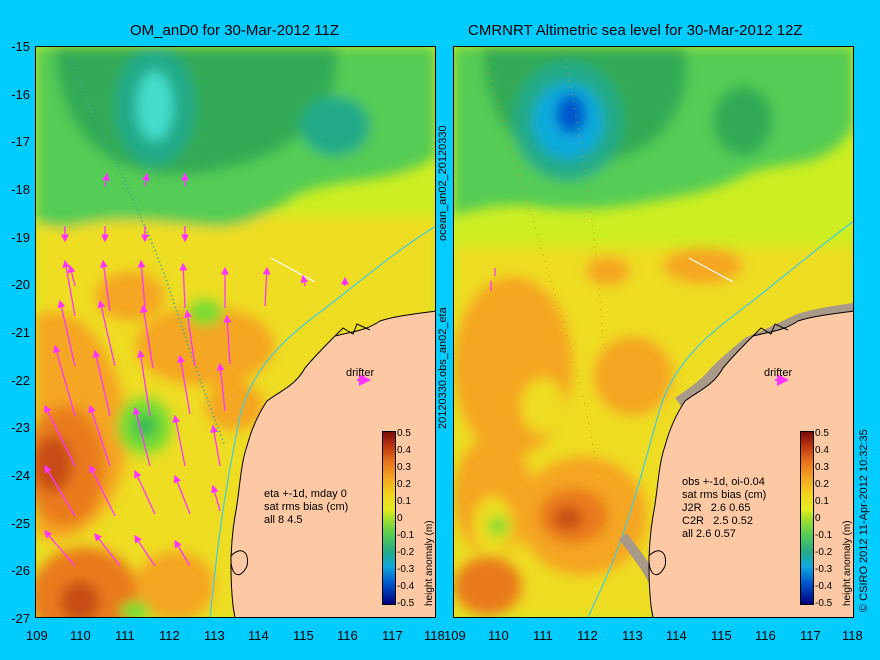  Describe the element at coordinates (20, 189) in the screenshot. I see `y-tick-label: -18` at that location.